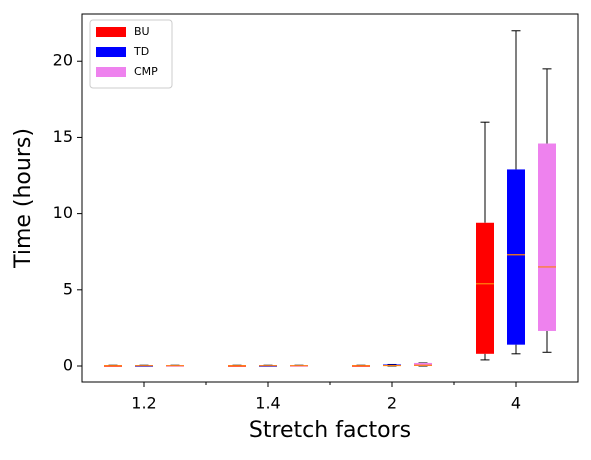 The height and width of the screenshot is (460, 591). Describe the element at coordinates (63, 212) in the screenshot. I see `y-tick-label: 10` at that location.